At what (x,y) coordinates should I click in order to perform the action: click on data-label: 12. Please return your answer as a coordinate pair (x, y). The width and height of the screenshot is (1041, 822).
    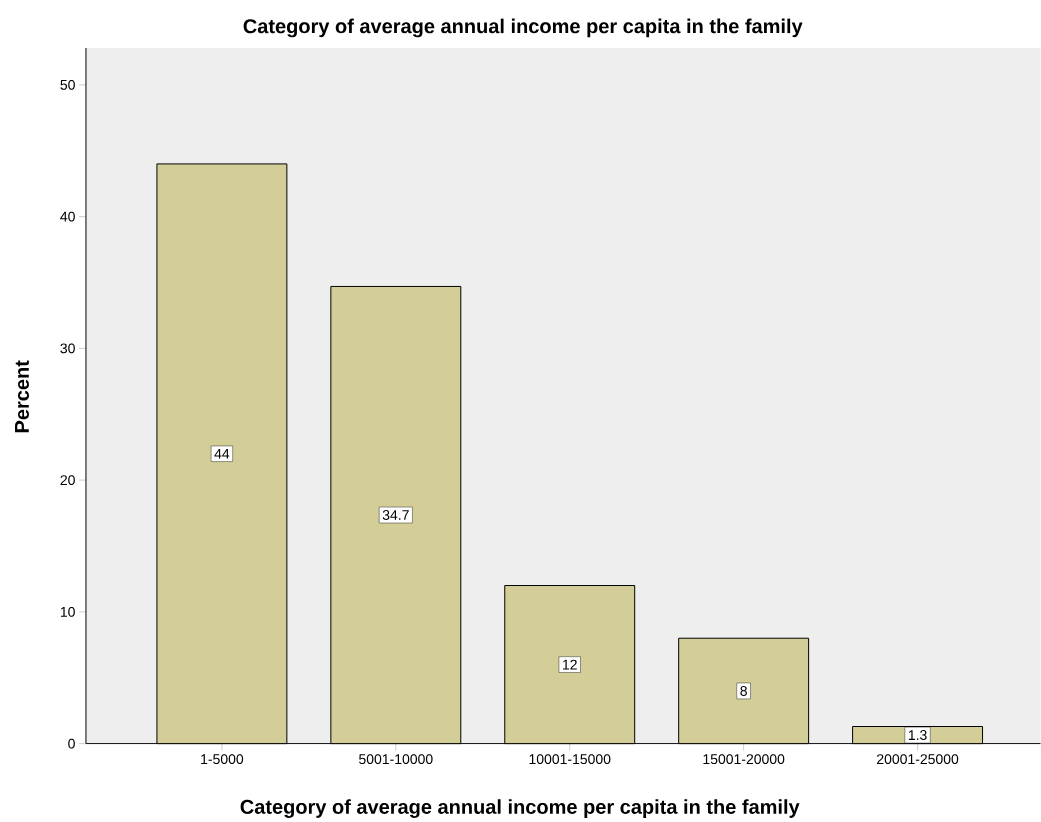
    Looking at the image, I should click on (570, 664).